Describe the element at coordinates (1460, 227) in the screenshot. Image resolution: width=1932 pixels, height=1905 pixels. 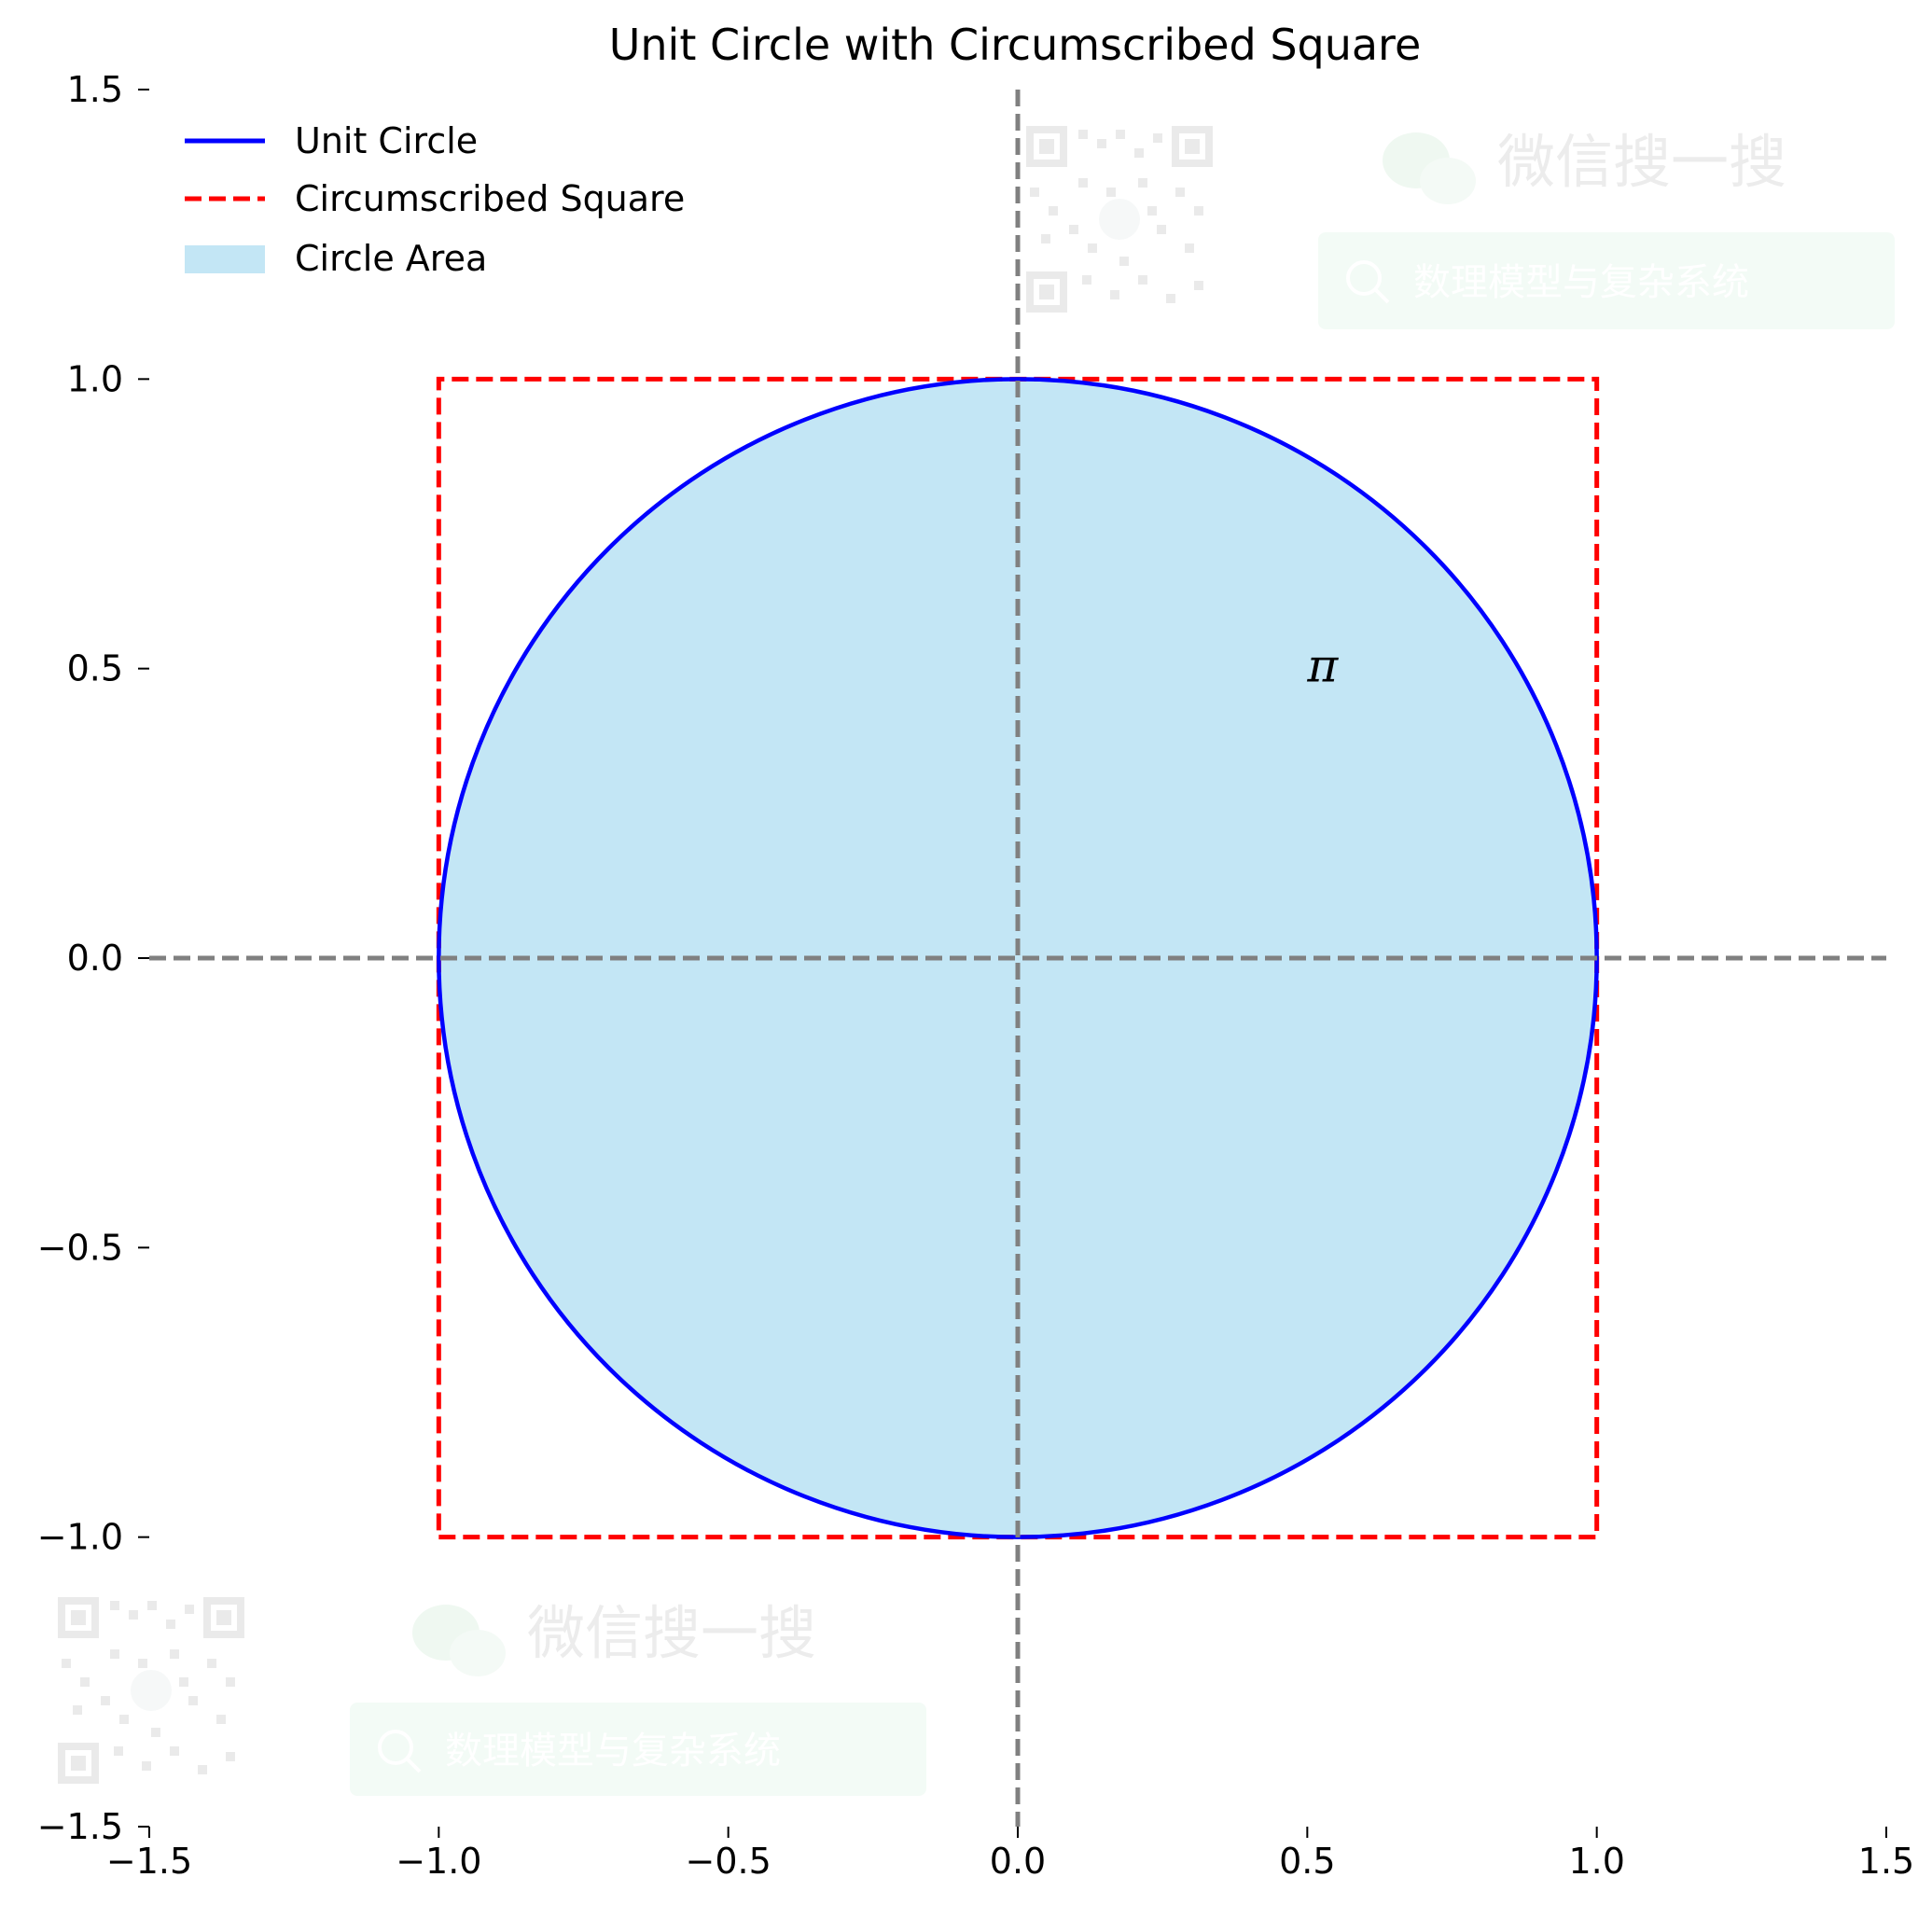
I see `watermark-top: 微信搜一搜 数理模型与复杂系统` at that location.